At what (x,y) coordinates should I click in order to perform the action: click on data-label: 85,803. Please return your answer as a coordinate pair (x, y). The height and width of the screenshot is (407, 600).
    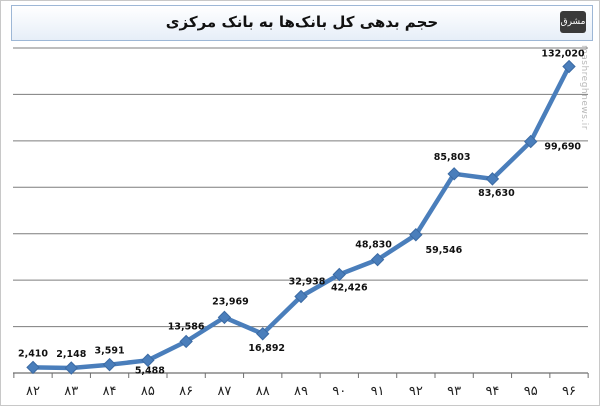
    Looking at the image, I should click on (452, 157).